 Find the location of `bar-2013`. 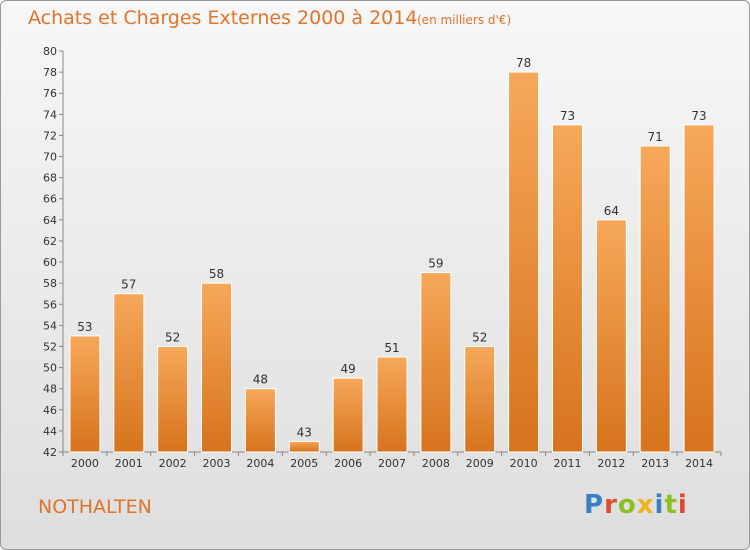

bar-2013 is located at coordinates (655, 299).